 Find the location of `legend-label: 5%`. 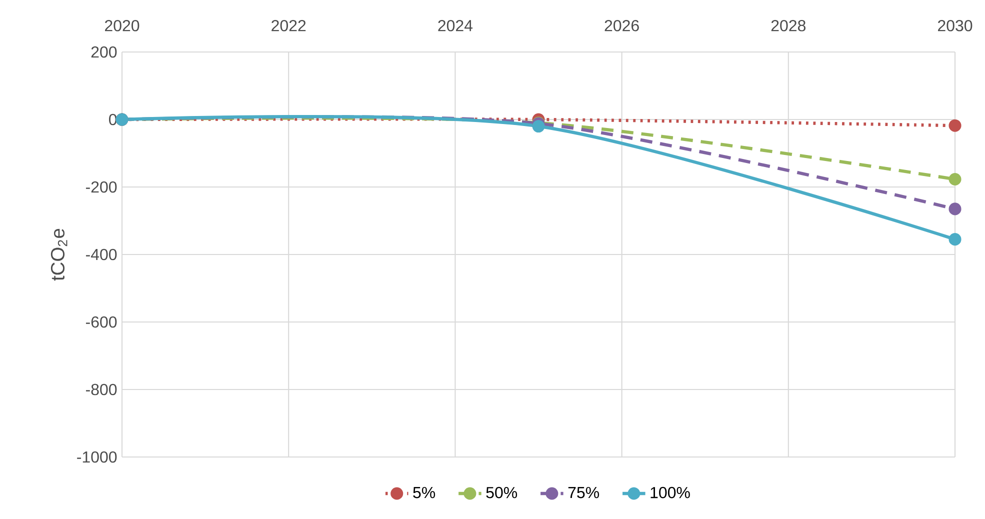

legend-label: 5% is located at coordinates (424, 492).